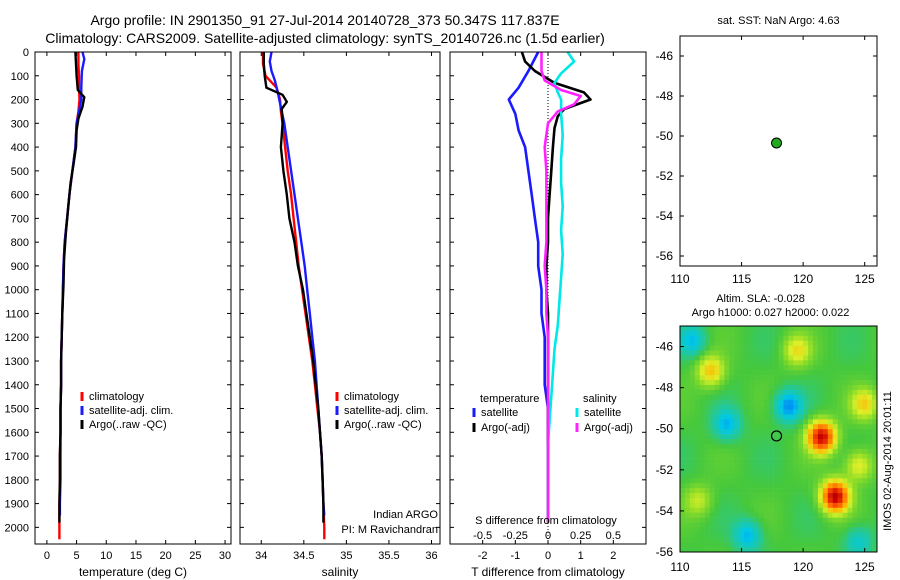 This screenshot has width=900, height=580. I want to click on imos-timestamp: IMOS 02-Aug-2014 20:01:11, so click(888, 461).